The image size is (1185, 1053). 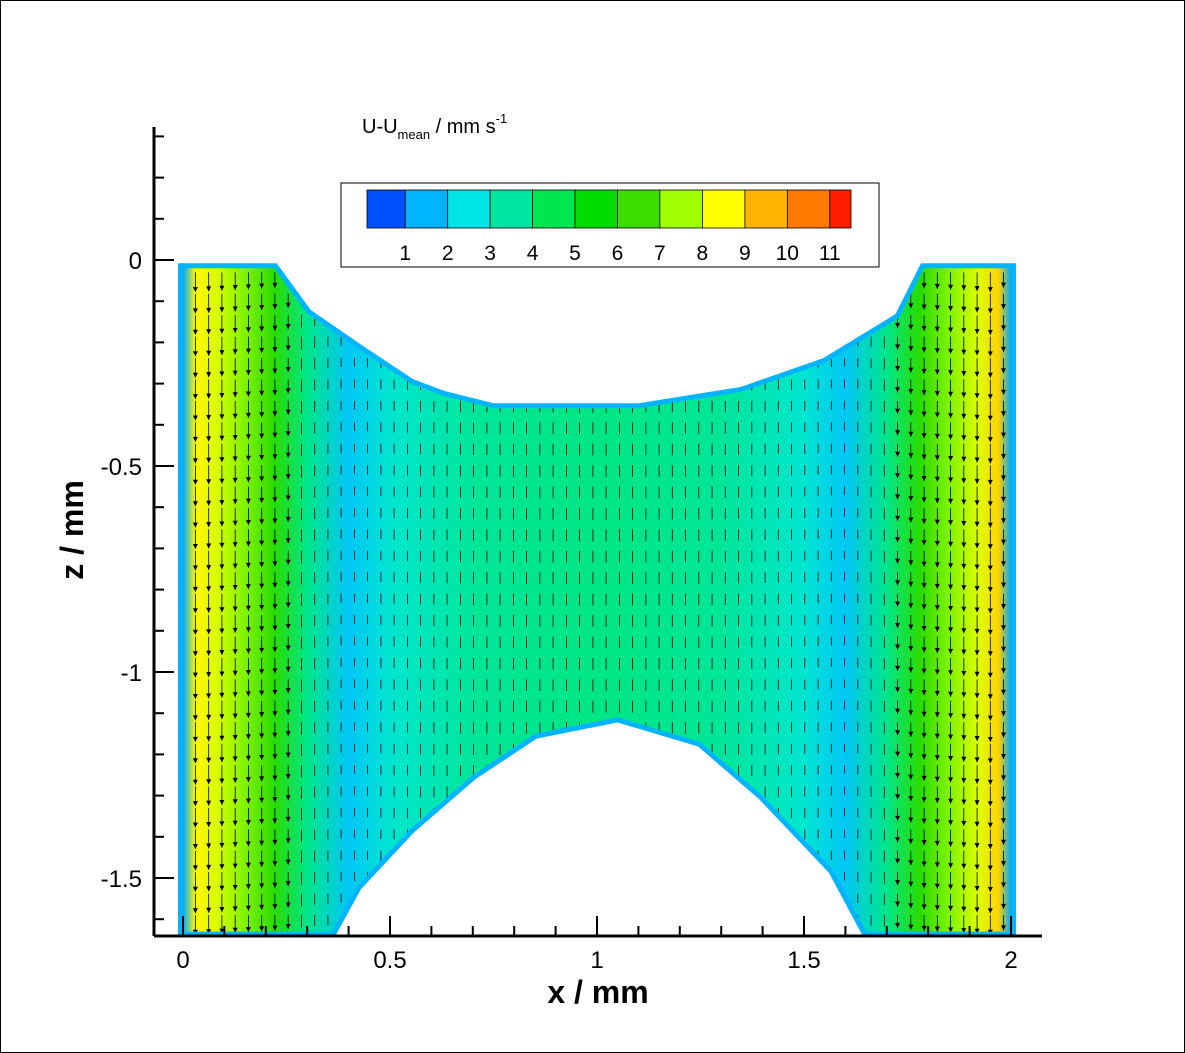 I want to click on colorbar: 1 2 3 4 5 6 7 8 9 10 11 U-Umean / mm s-1, so click(x=610, y=189).